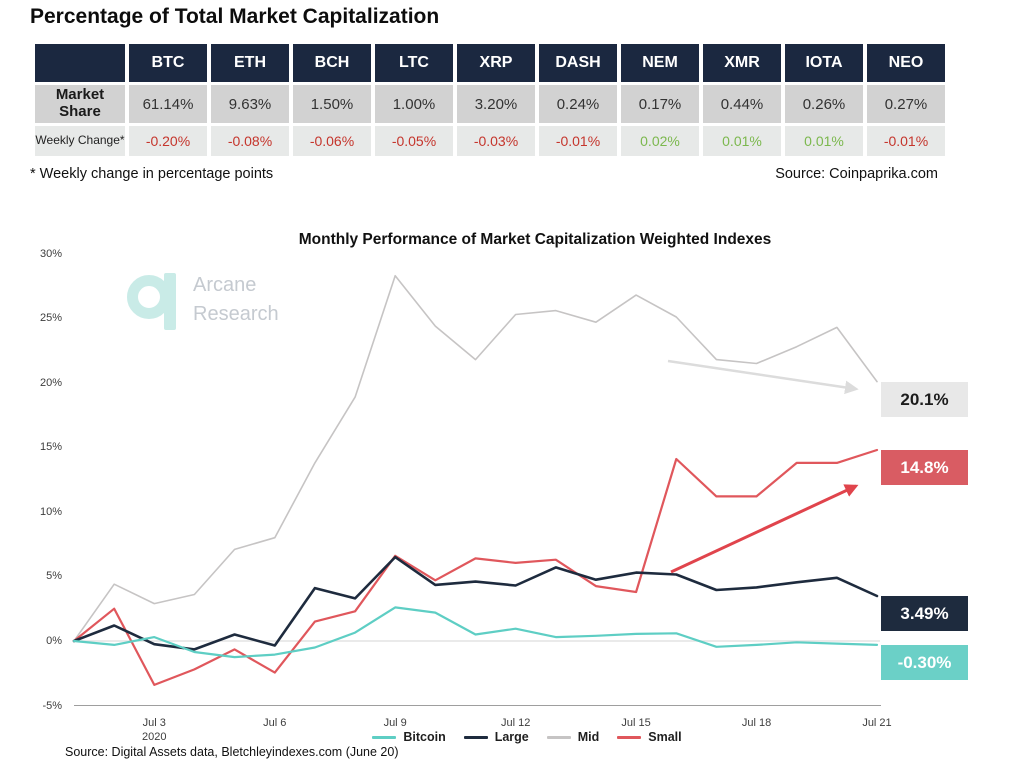  I want to click on weekly-change-value: -0.06%, so click(332, 141).